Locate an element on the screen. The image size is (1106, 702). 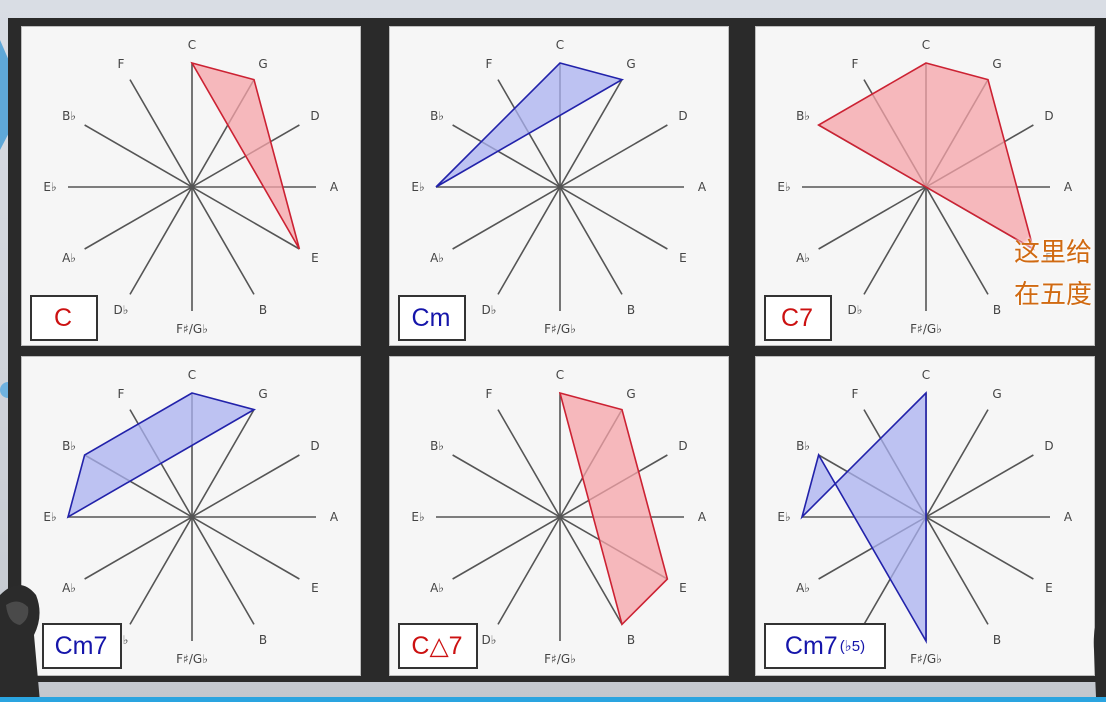
chord-name-box: C is located at coordinates (64, 318).